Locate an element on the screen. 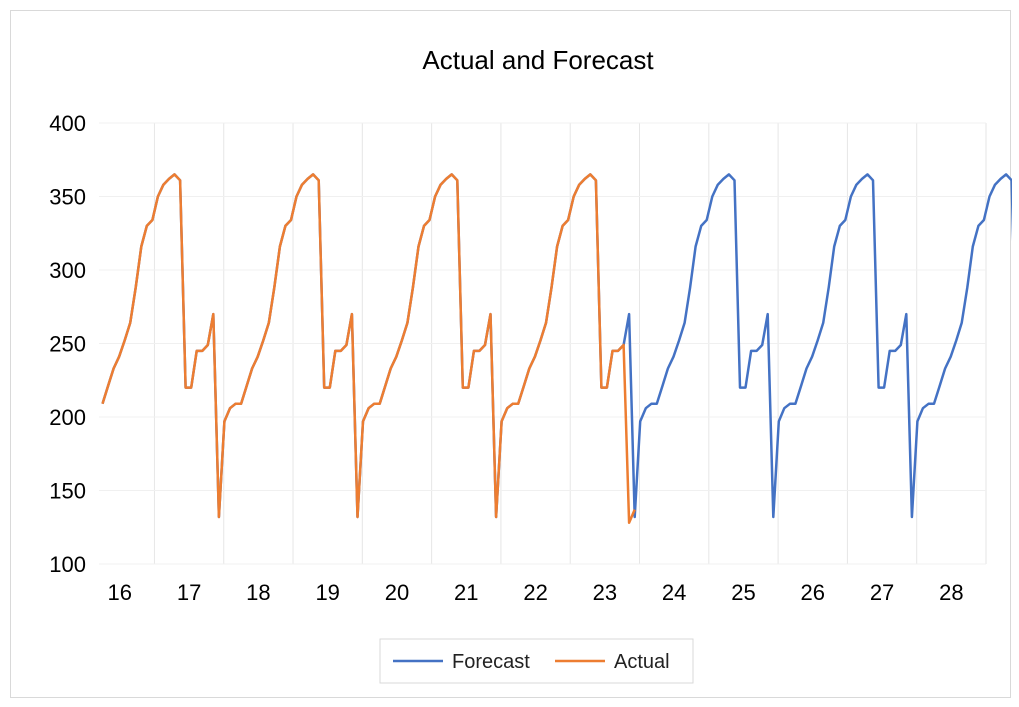 The height and width of the screenshot is (707, 1019). x-tick-label: 18 is located at coordinates (258, 592).